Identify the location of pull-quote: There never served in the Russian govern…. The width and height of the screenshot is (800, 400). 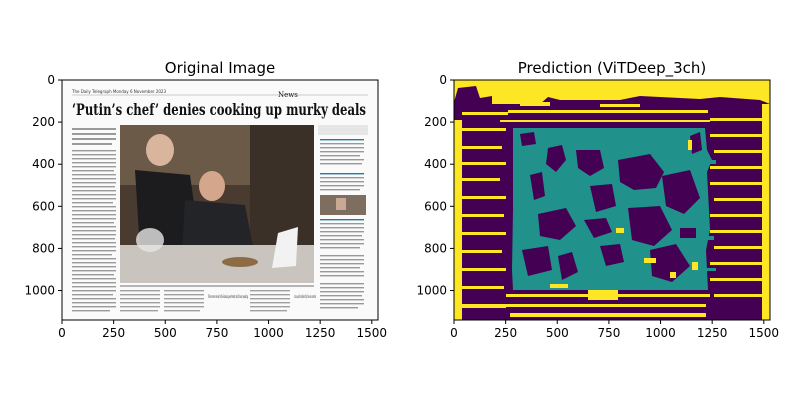
(228, 297).